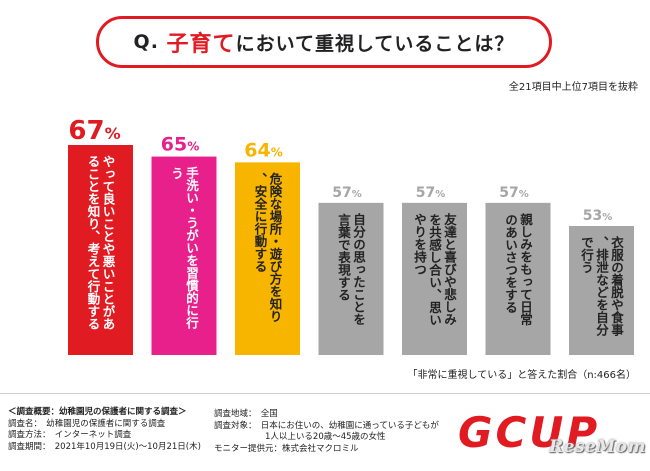 This screenshot has height=471, width=650. I want to click on subnote: 全21項目中上位7項目を抜粋, so click(573, 87).